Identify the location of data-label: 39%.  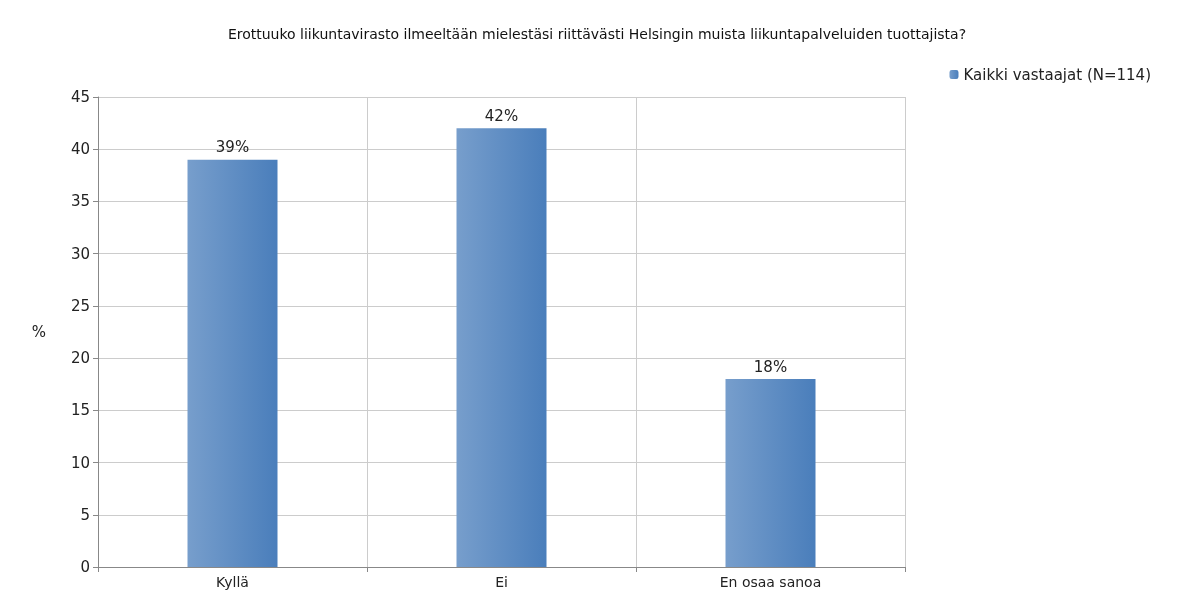
(232, 147).